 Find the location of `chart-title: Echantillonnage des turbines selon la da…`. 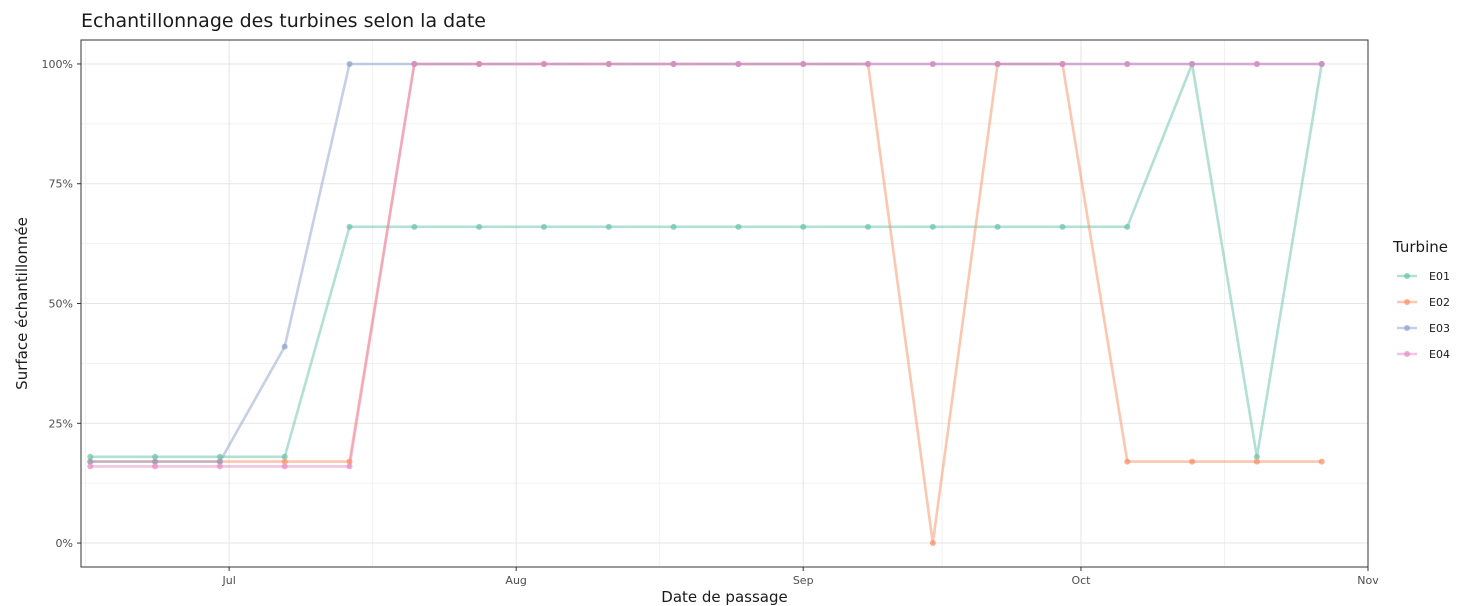

chart-title: Echantillonnage des turbines selon la da… is located at coordinates (283, 21).